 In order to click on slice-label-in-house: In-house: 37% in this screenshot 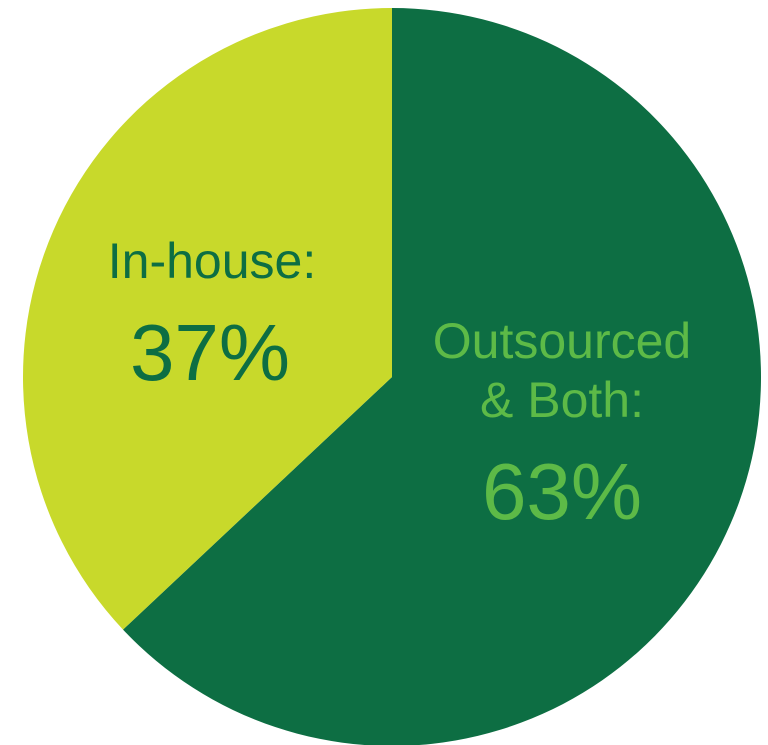, I will do `click(212, 315)`.